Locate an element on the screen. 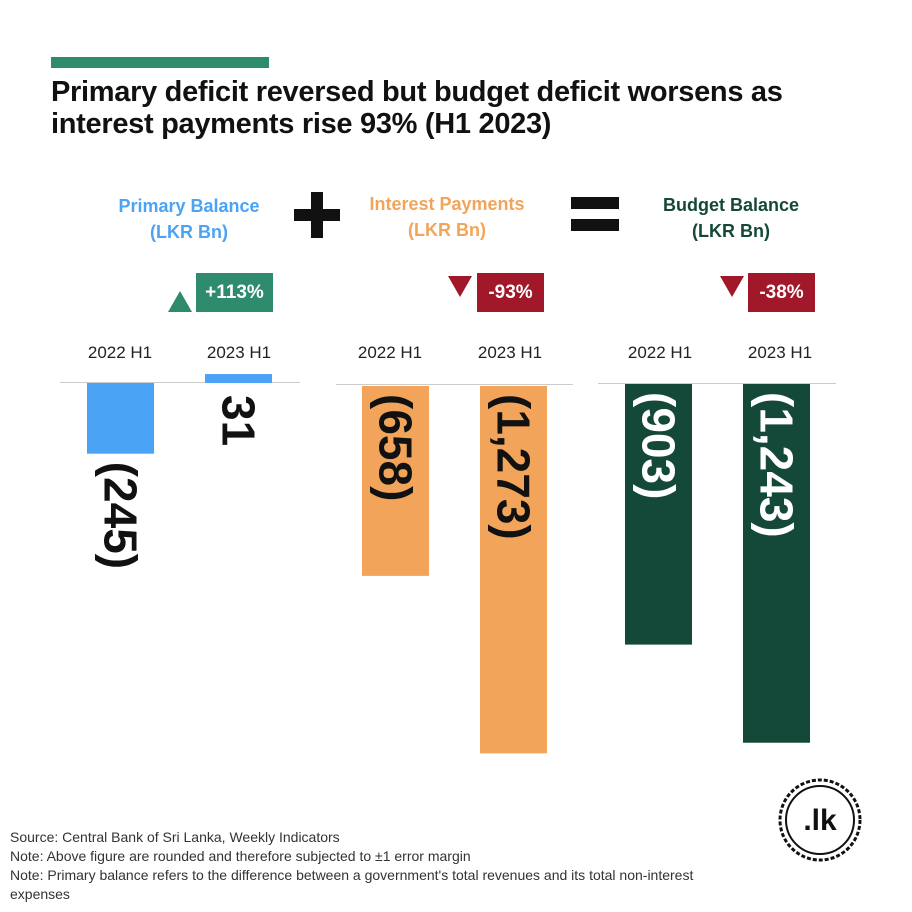  panel-title: Budget Balance is located at coordinates (731, 205).